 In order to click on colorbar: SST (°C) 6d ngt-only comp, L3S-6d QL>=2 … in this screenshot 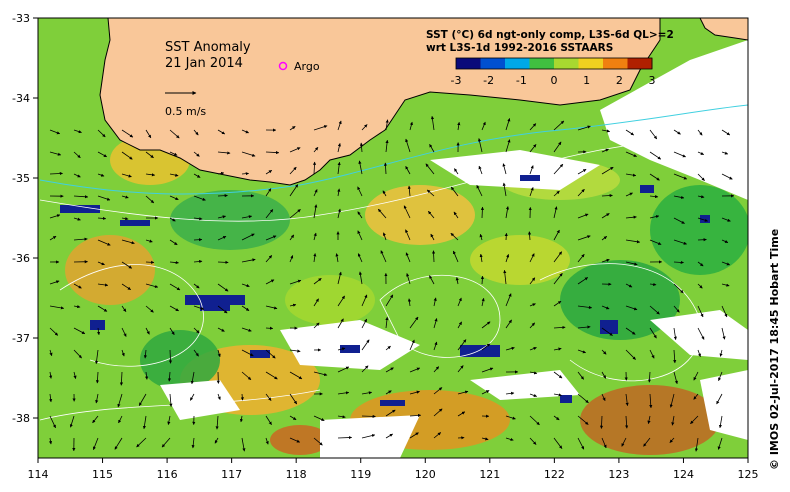, I will do `click(550, 58)`.